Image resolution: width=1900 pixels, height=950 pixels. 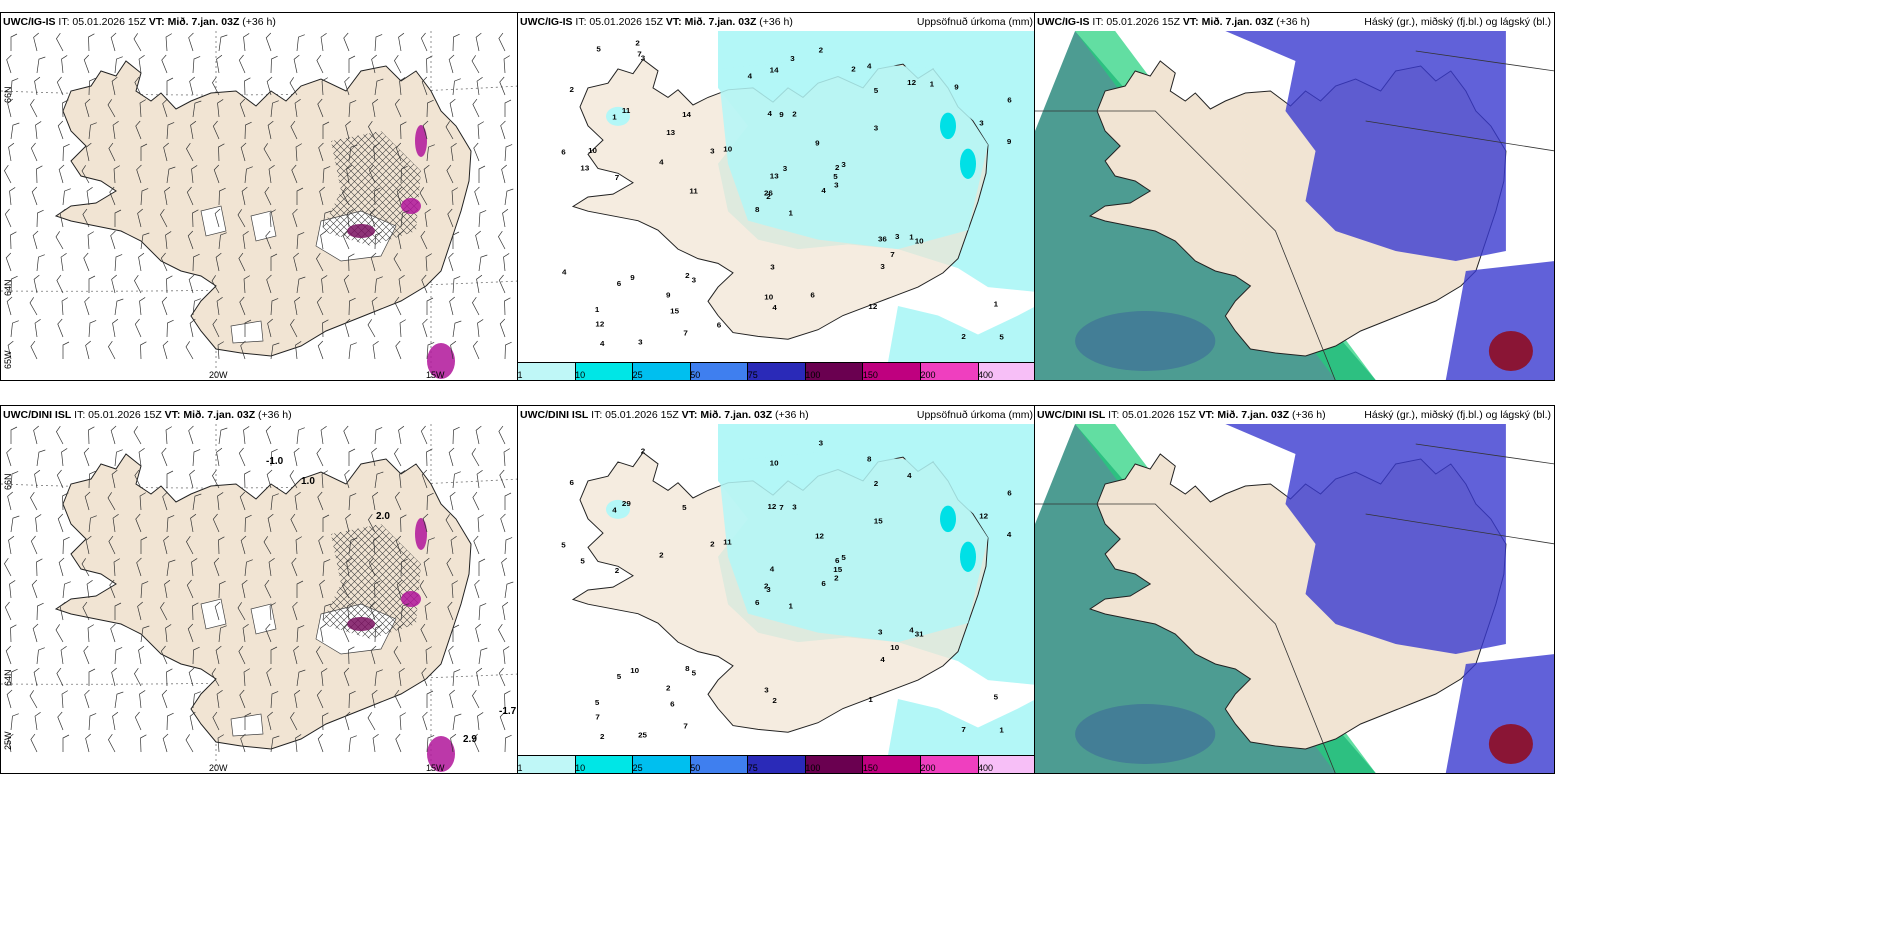 What do you see at coordinates (572, 482) in the screenshot?
I see `precip-value: 6` at bounding box center [572, 482].